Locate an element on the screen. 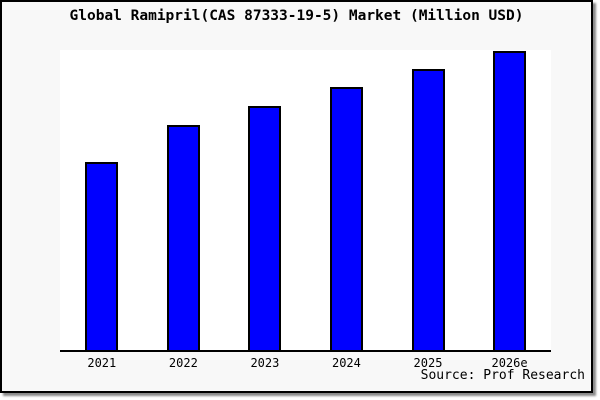 The height and width of the screenshot is (400, 600). x-tick-label-2022: 2022 is located at coordinates (183, 363).